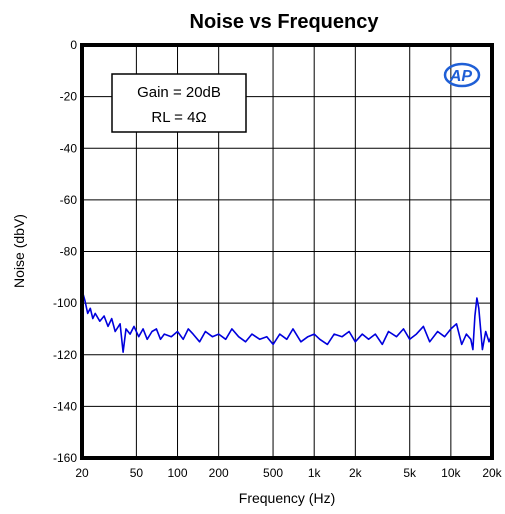 The width and height of the screenshot is (505, 514). I want to click on x-tick-label: 200, so click(219, 473).